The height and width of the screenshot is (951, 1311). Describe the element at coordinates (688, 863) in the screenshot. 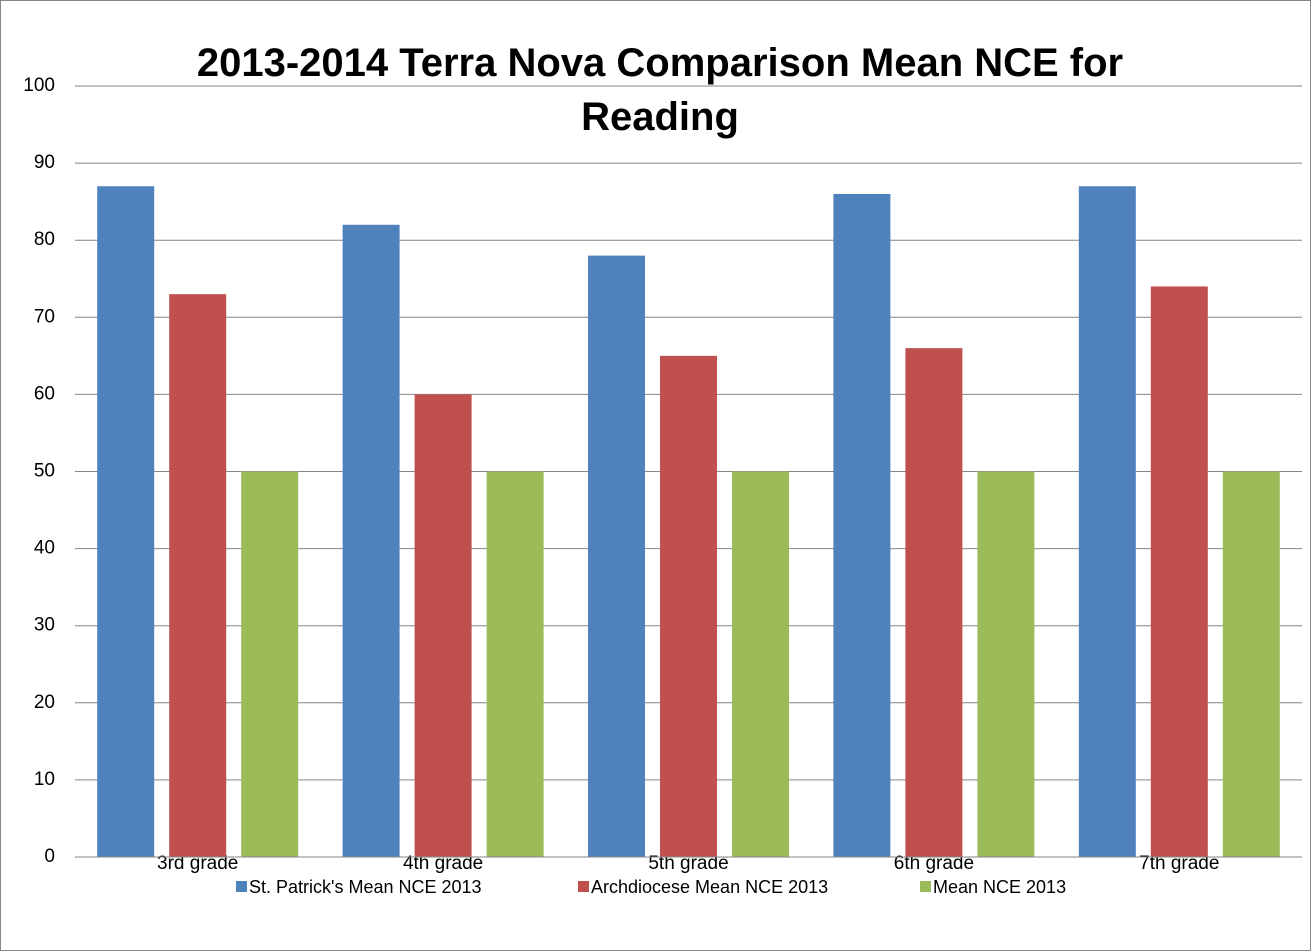

I see `x-tick-label: 5th grade` at that location.